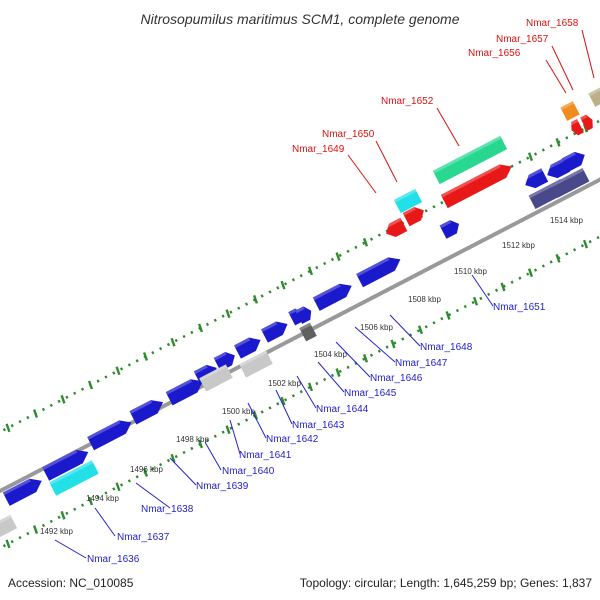 This screenshot has height=600, width=600. What do you see at coordinates (143, 537) in the screenshot?
I see `gene-label-bottom: Nmar_1637` at bounding box center [143, 537].